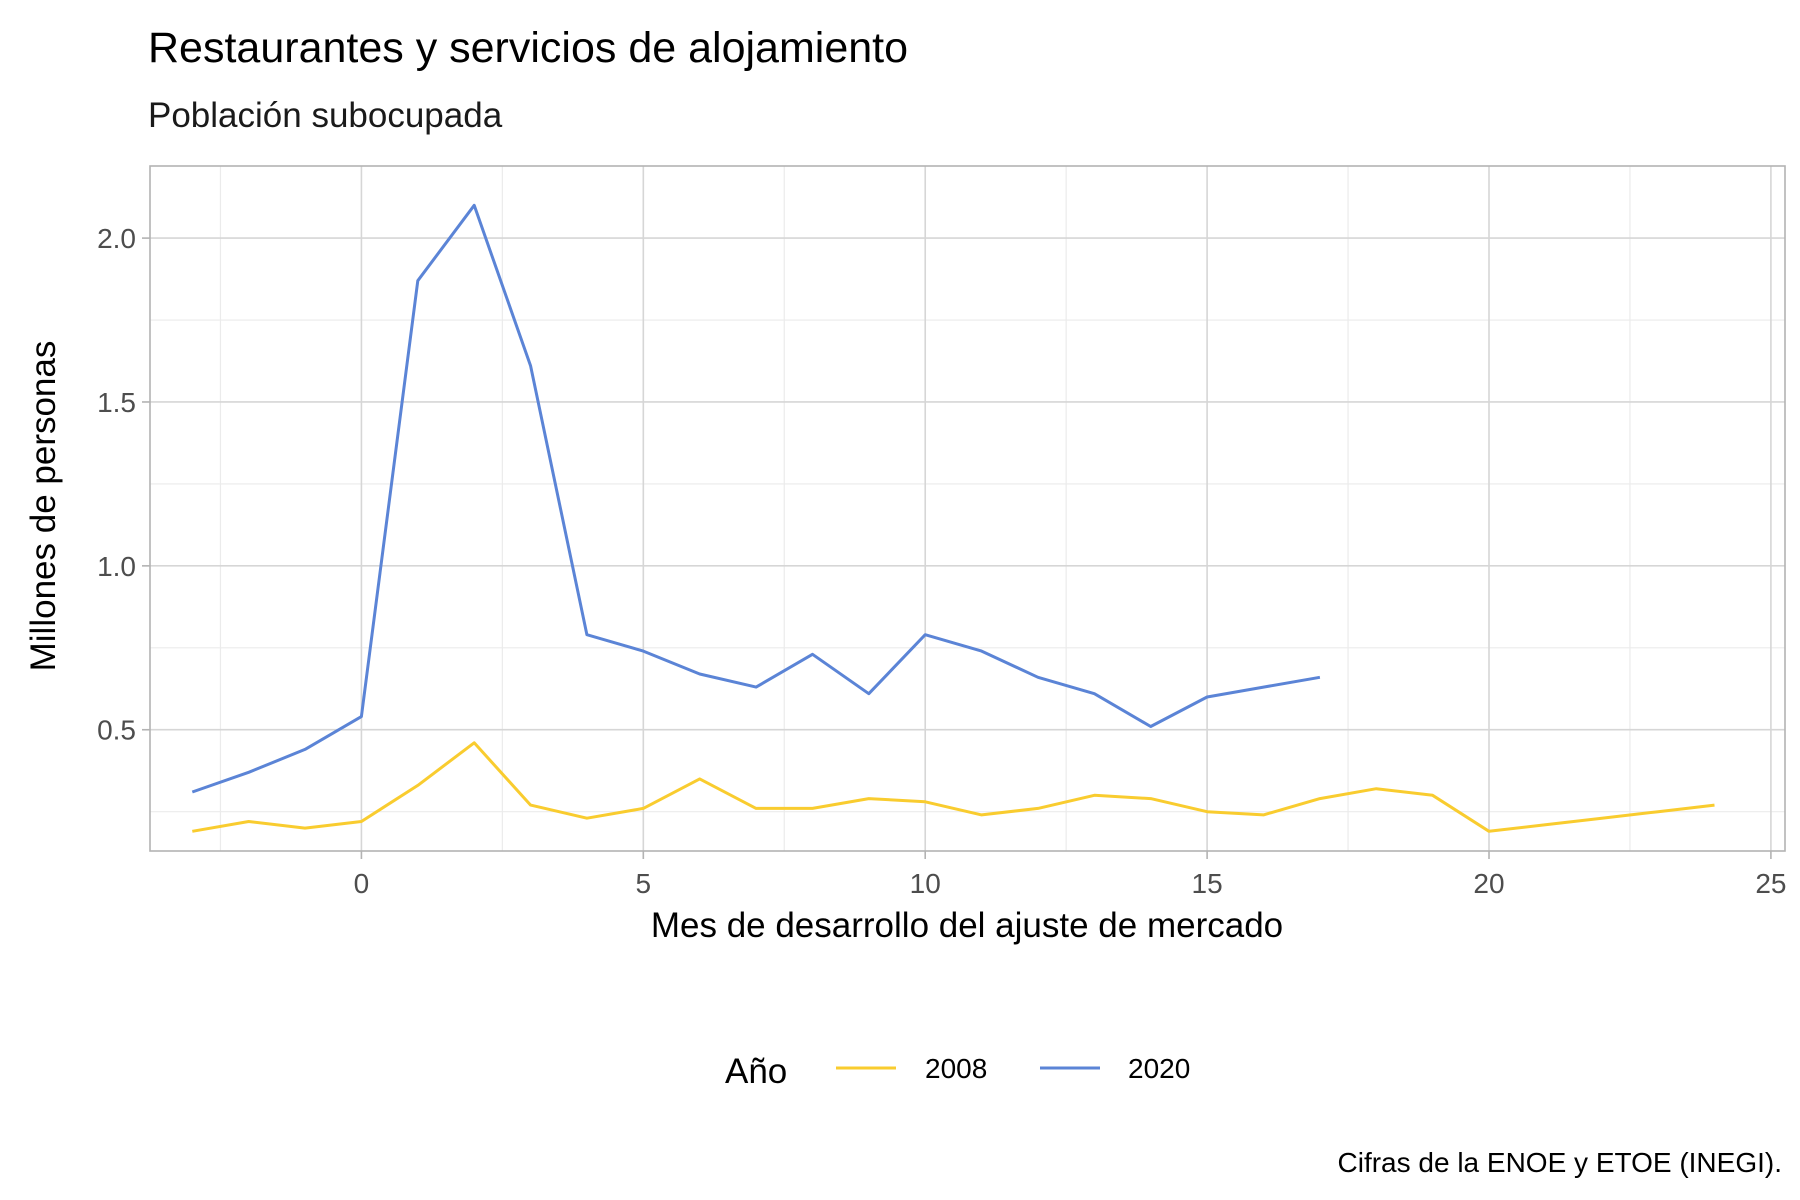  What do you see at coordinates (644, 883) in the screenshot?
I see `x-tick-label: 5` at bounding box center [644, 883].